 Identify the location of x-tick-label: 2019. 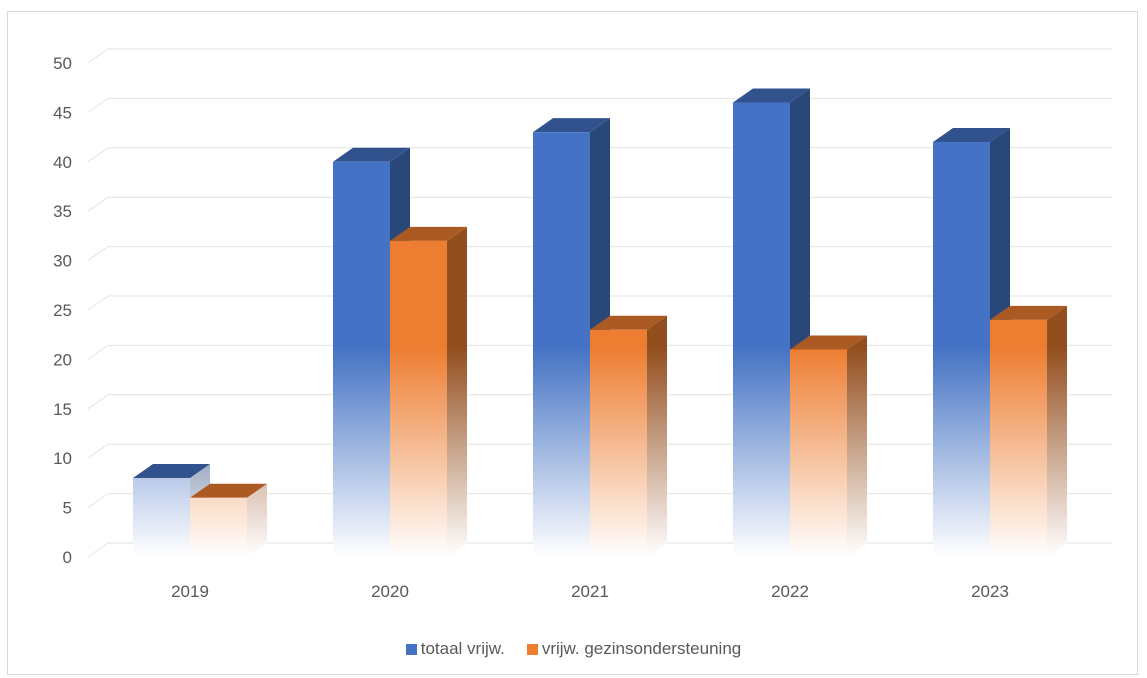
(190, 591).